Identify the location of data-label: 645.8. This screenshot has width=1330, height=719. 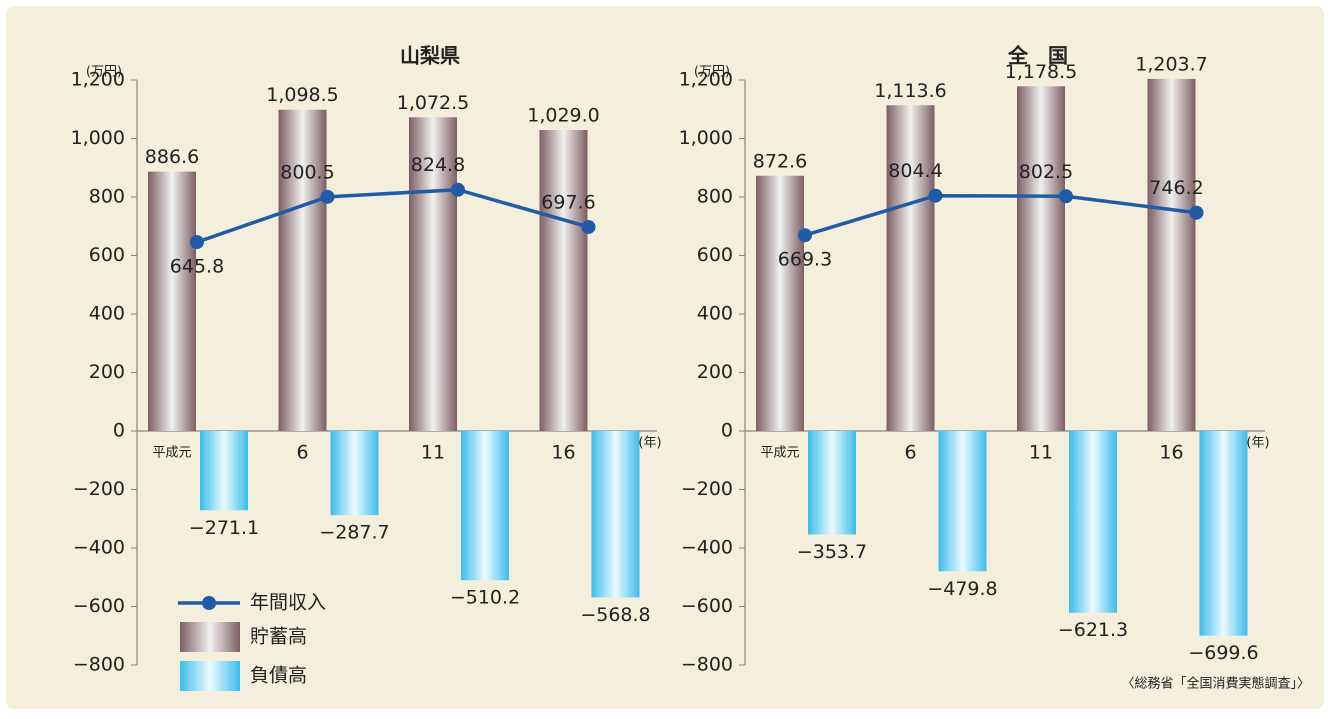
(197, 267).